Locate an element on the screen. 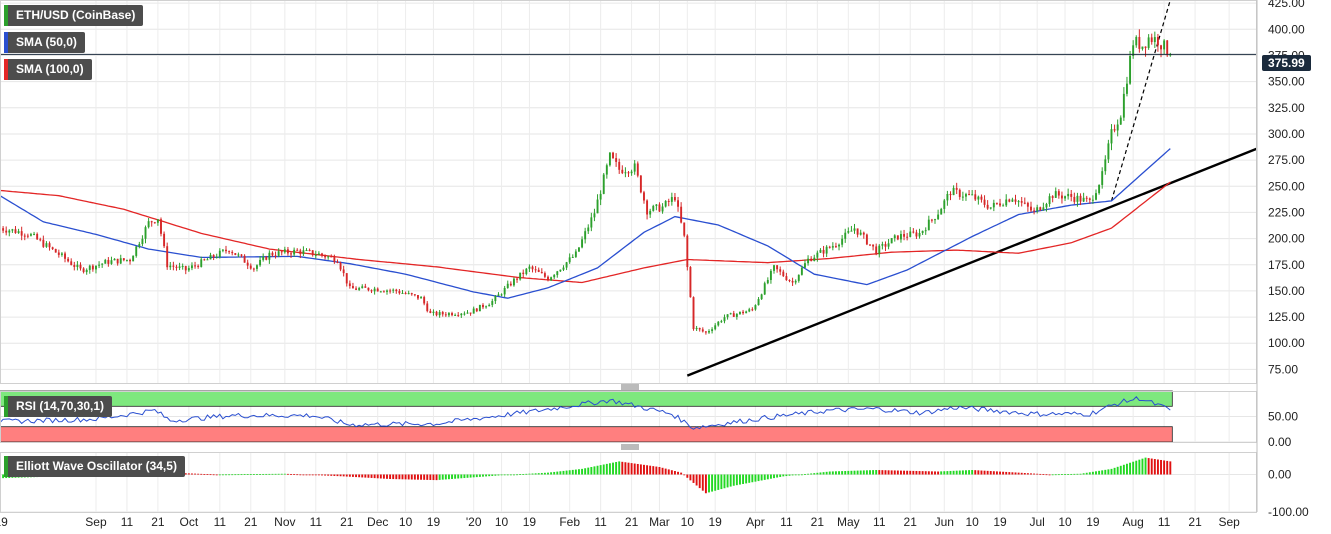 The width and height of the screenshot is (1331, 534). rsi-zones is located at coordinates (586, 416).